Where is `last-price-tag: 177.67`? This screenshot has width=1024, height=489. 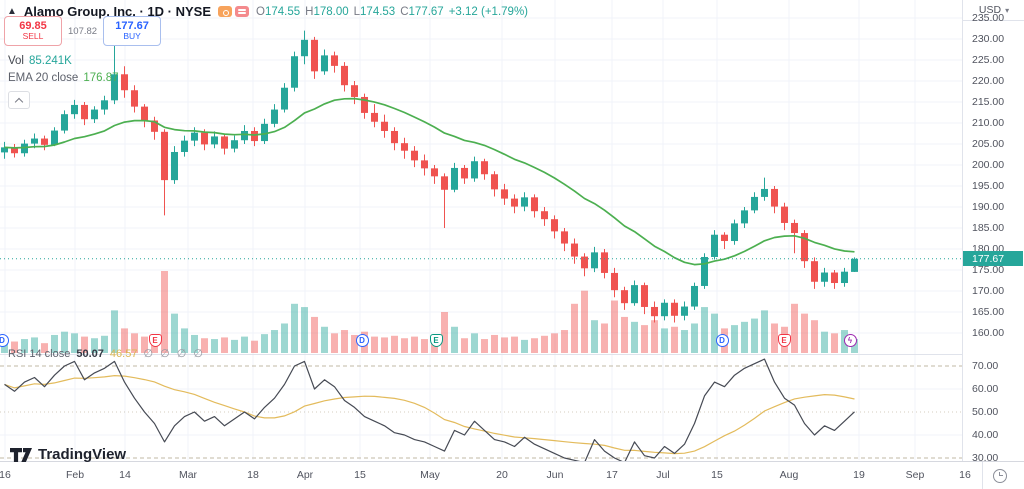
last-price-tag: 177.67 is located at coordinates (993, 259).